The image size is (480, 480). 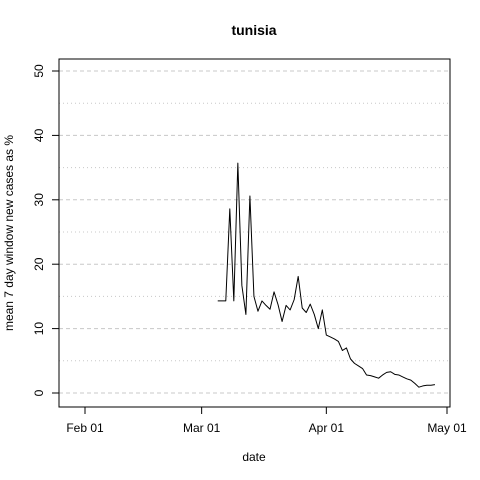 What do you see at coordinates (9, 233) in the screenshot?
I see `y-axis-label: mean 7 day window new cases as %` at bounding box center [9, 233].